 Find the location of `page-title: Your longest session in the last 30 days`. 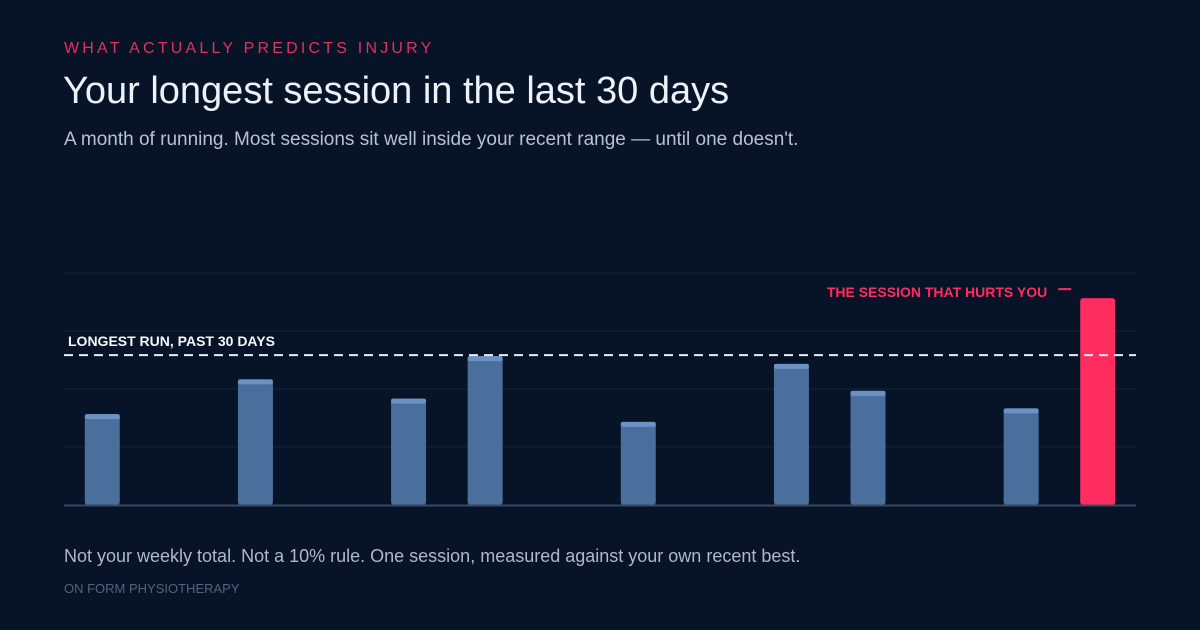

page-title: Your longest session in the last 30 days is located at coordinates (396, 91).